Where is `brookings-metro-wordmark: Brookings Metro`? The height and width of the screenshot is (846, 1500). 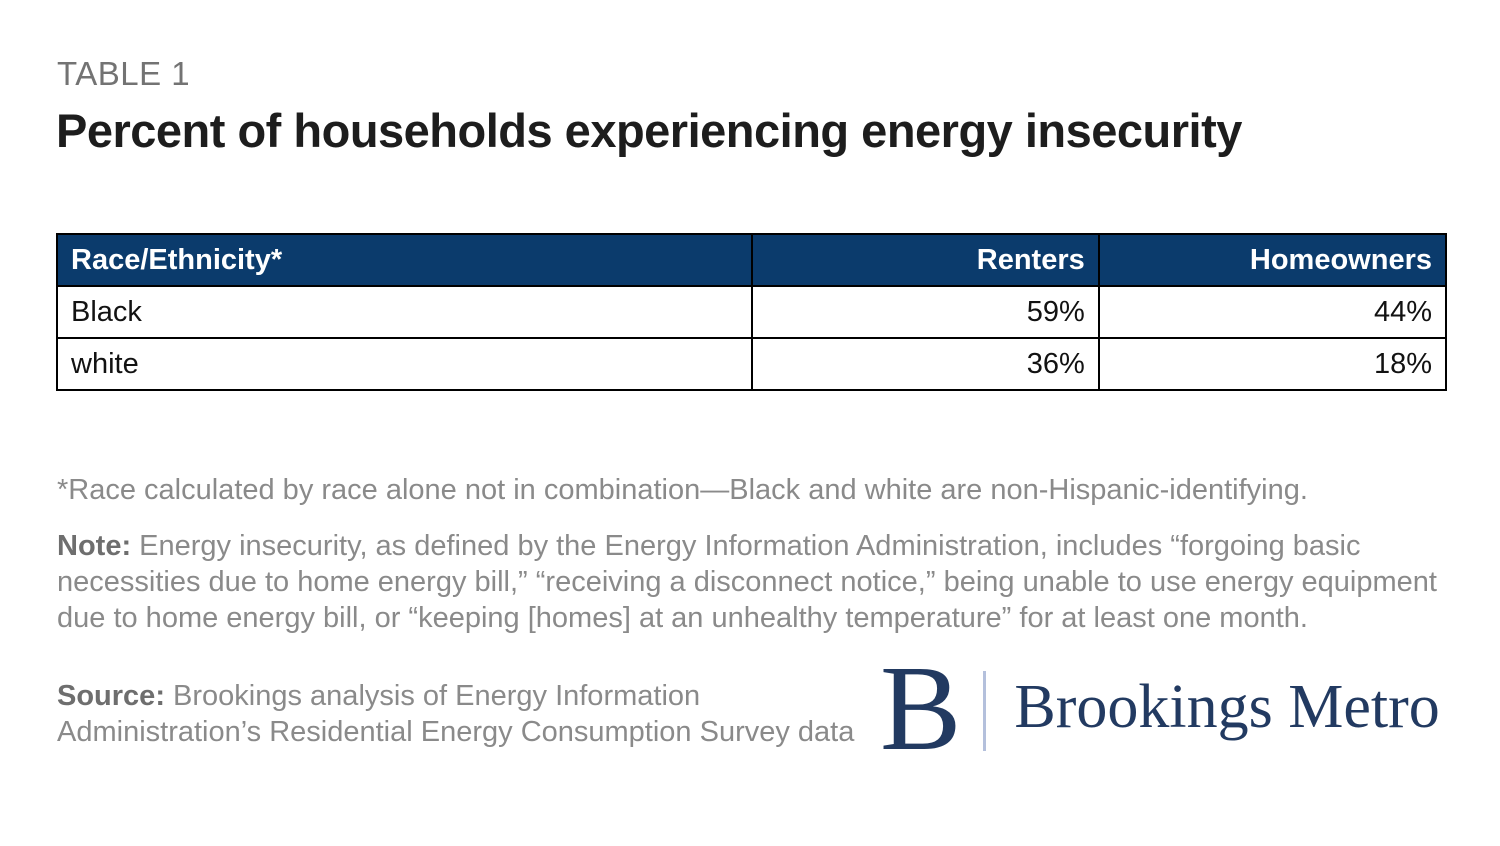 brookings-metro-wordmark: Brookings Metro is located at coordinates (1227, 706).